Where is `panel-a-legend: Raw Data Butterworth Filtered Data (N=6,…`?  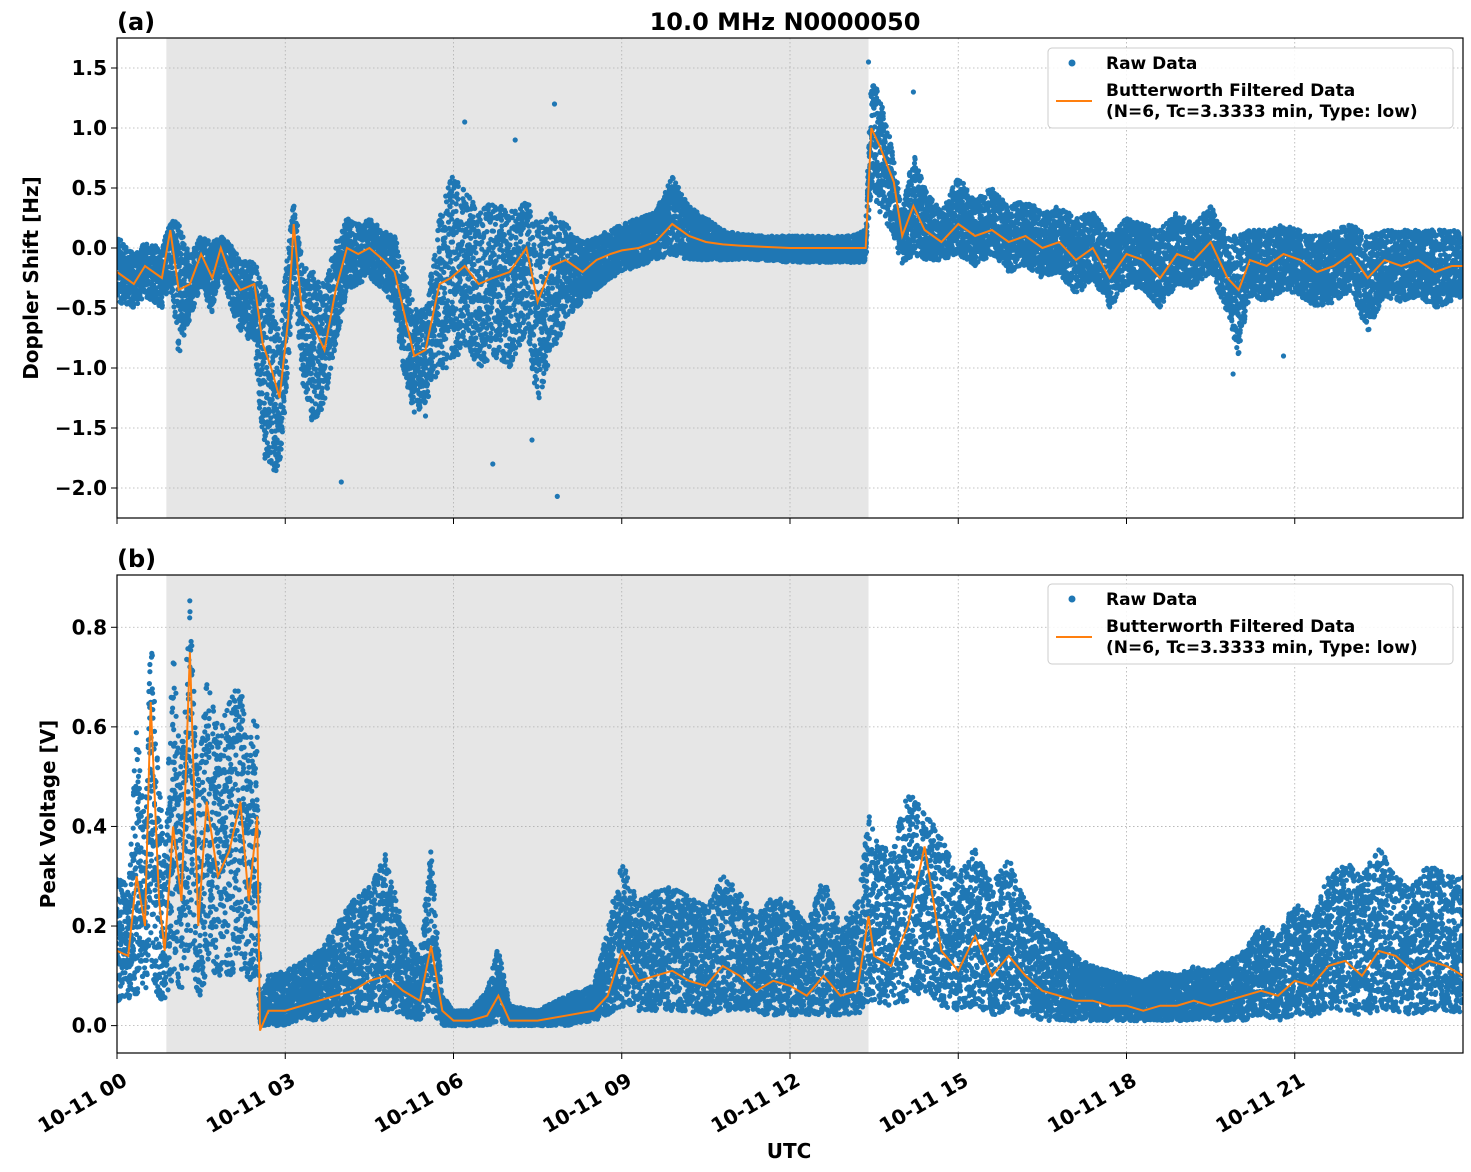 panel-a-legend: Raw Data Butterworth Filtered Data (N=6,… is located at coordinates (1250, 88).